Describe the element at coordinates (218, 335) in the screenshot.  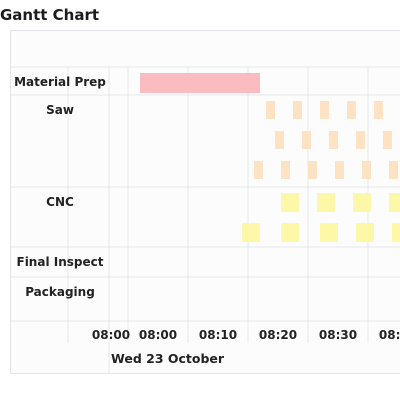
I see `tick-label: 08:10` at that location.